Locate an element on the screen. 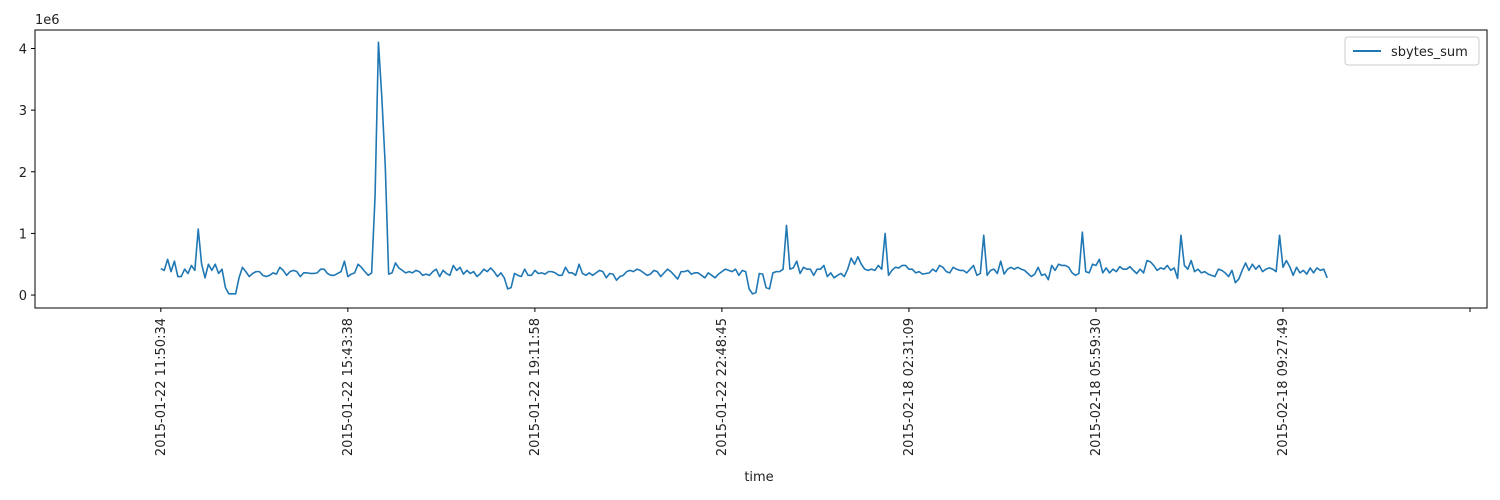 The height and width of the screenshot is (500, 1500). x-tick-label: 2015-02-18 09:27:49 is located at coordinates (1283, 387).